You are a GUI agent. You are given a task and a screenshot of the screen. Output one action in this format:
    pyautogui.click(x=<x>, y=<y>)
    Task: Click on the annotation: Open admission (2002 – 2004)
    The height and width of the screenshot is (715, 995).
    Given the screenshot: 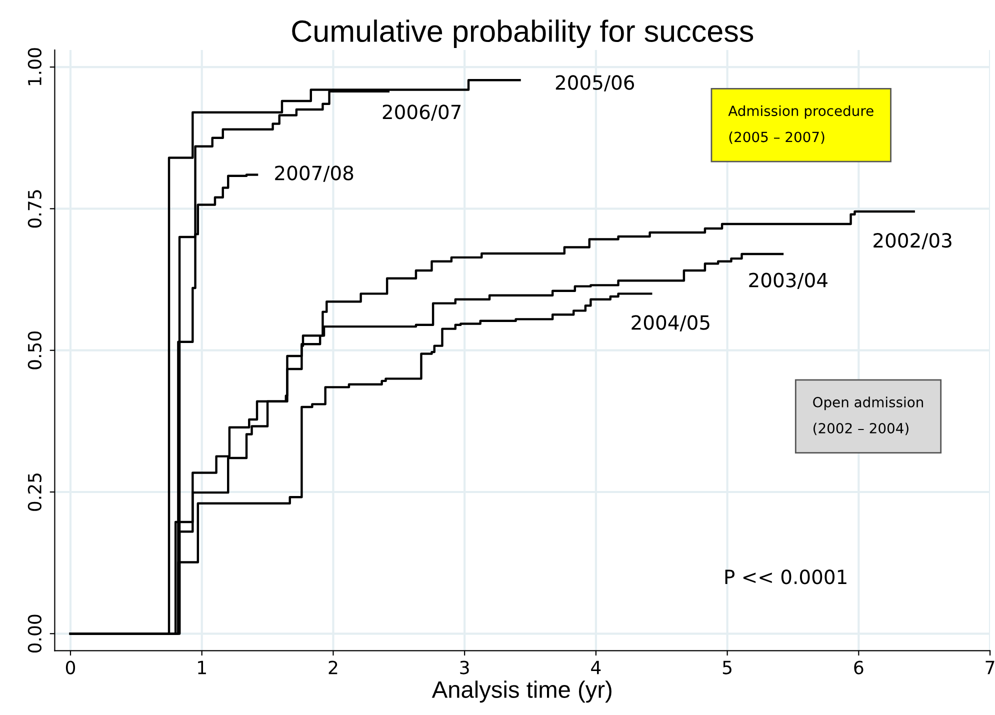 What is the action you would take?
    pyautogui.click(x=868, y=416)
    